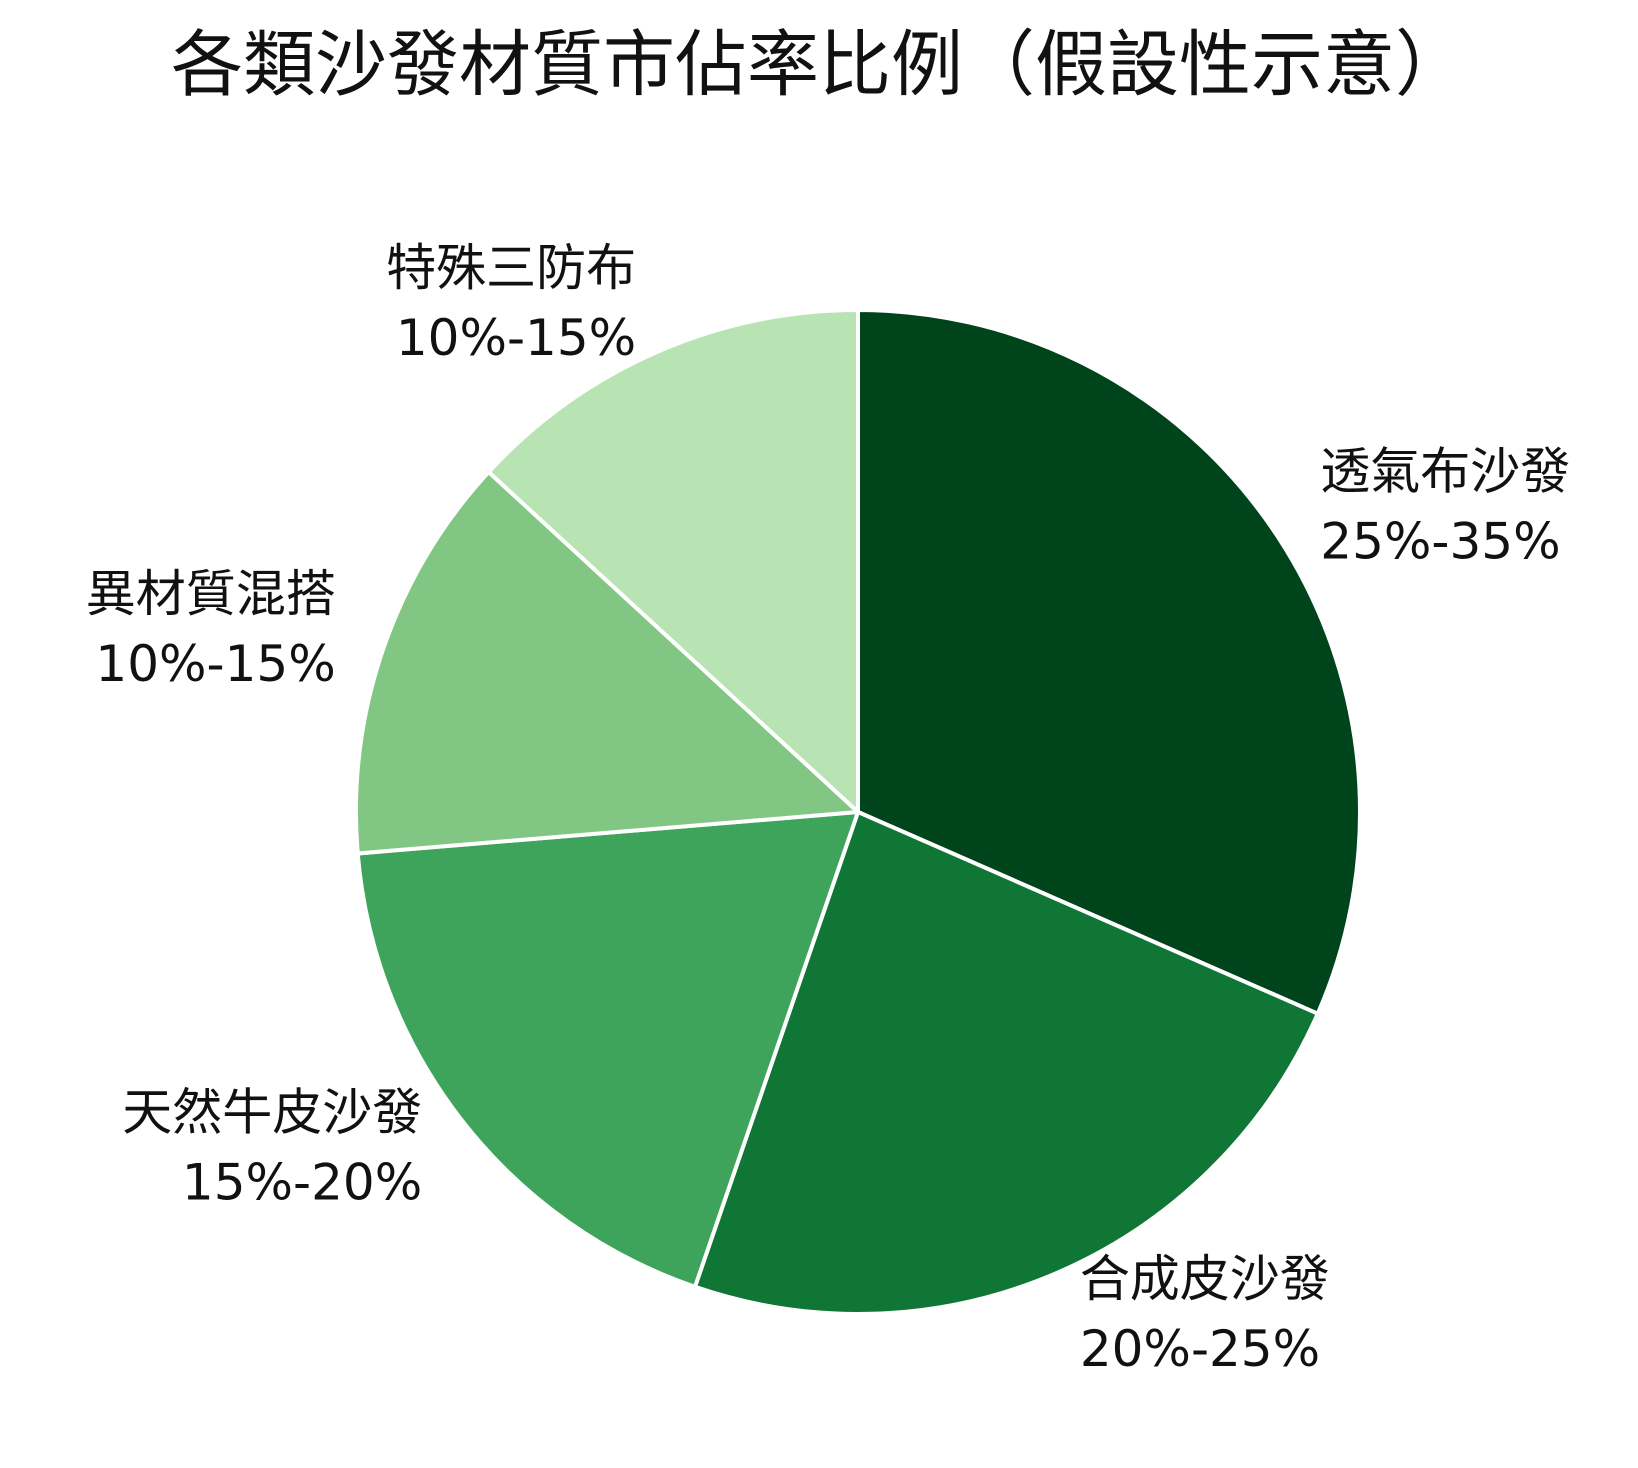  What do you see at coordinates (1200, 1349) in the screenshot?
I see `slice-value-label: 20%-25%` at bounding box center [1200, 1349].